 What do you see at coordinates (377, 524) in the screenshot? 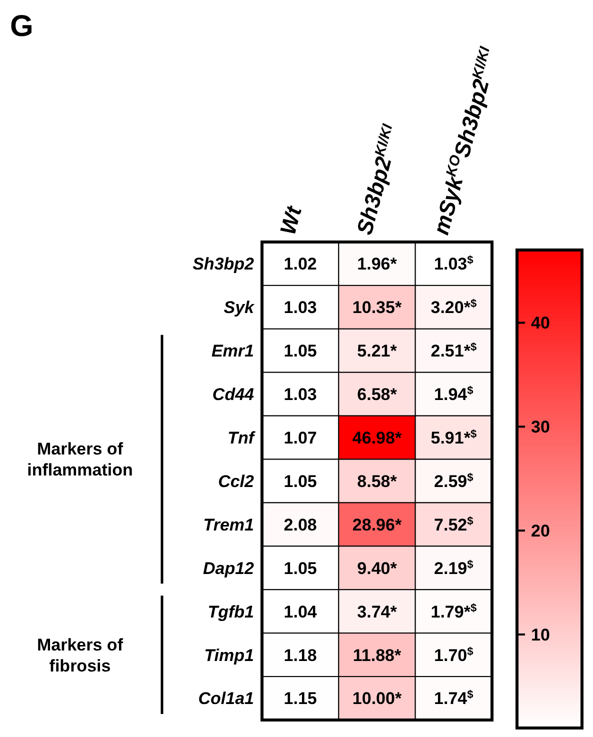
I see `data-label: 28.96*` at bounding box center [377, 524].